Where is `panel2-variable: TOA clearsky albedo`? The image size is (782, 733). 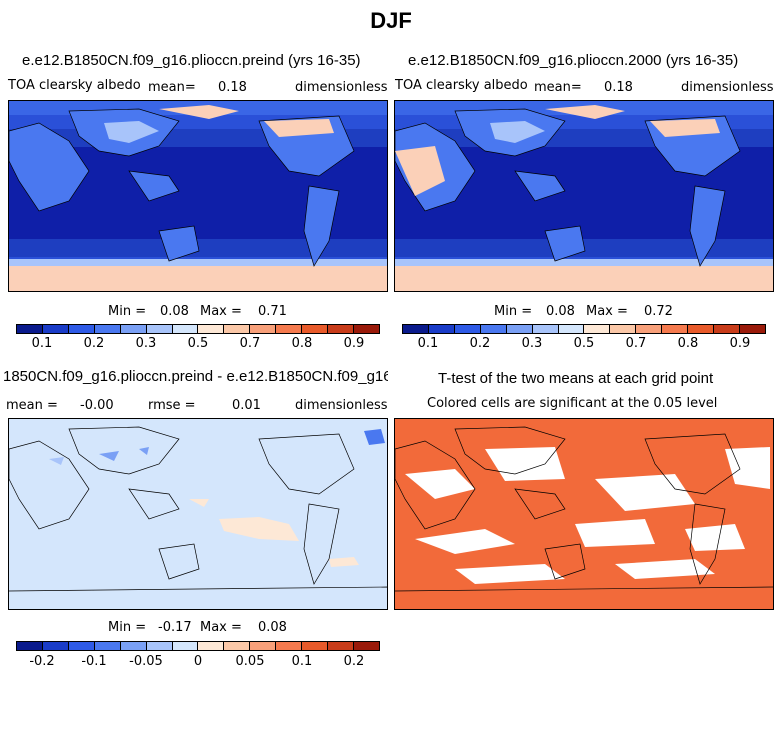 panel2-variable: TOA clearsky albedo is located at coordinates (461, 85).